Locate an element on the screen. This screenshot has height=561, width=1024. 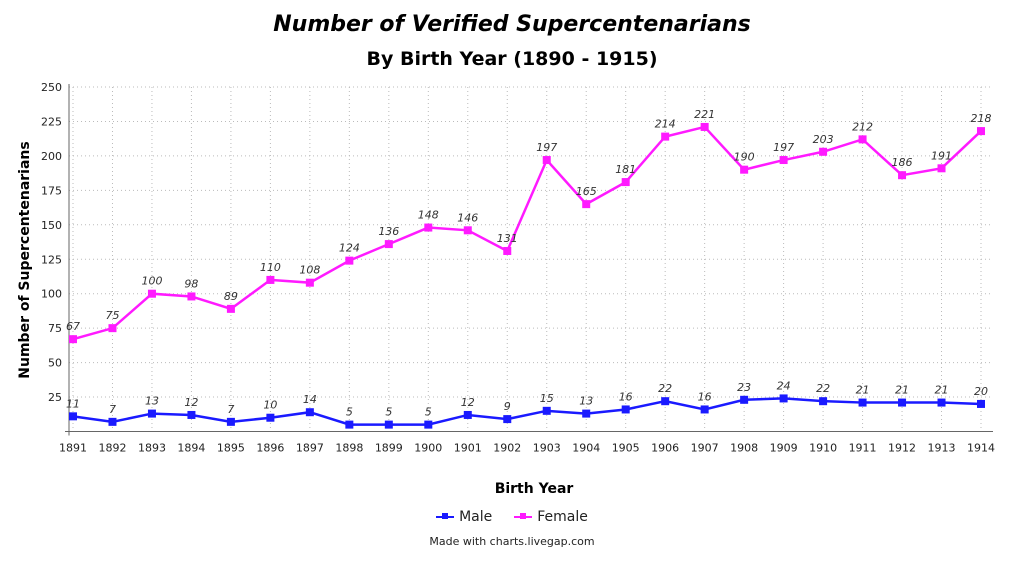
x-tick-label: 1909 is located at coordinates (784, 448).